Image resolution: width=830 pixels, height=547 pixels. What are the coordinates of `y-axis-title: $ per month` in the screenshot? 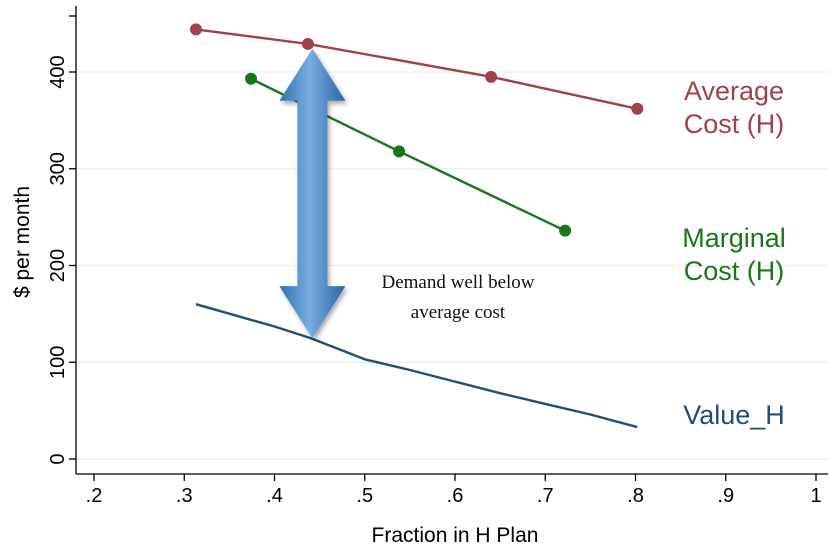 It's located at (22, 242).